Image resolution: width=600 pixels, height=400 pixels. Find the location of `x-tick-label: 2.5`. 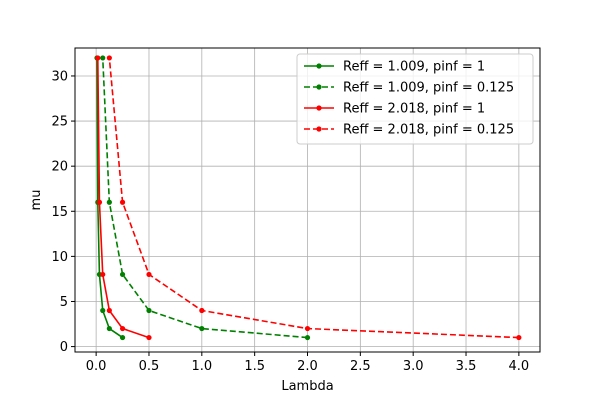

x-tick-label: 2.5 is located at coordinates (360, 366).